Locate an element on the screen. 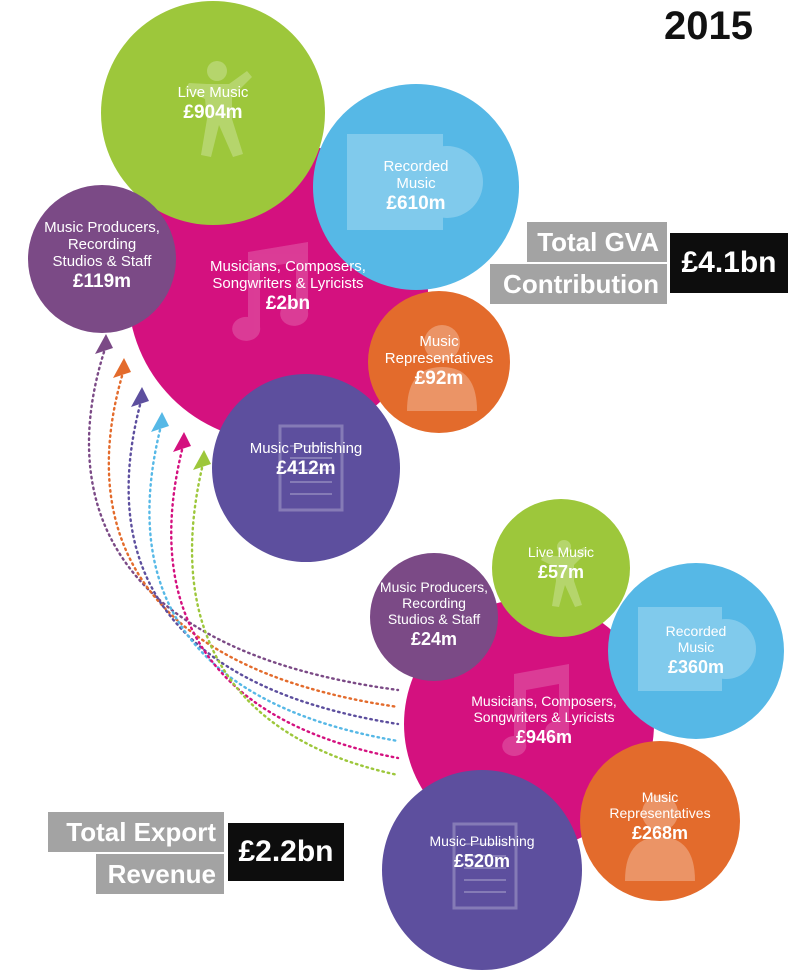  export-recorded-music-circle: Recorded Music £360m is located at coordinates (696, 651).